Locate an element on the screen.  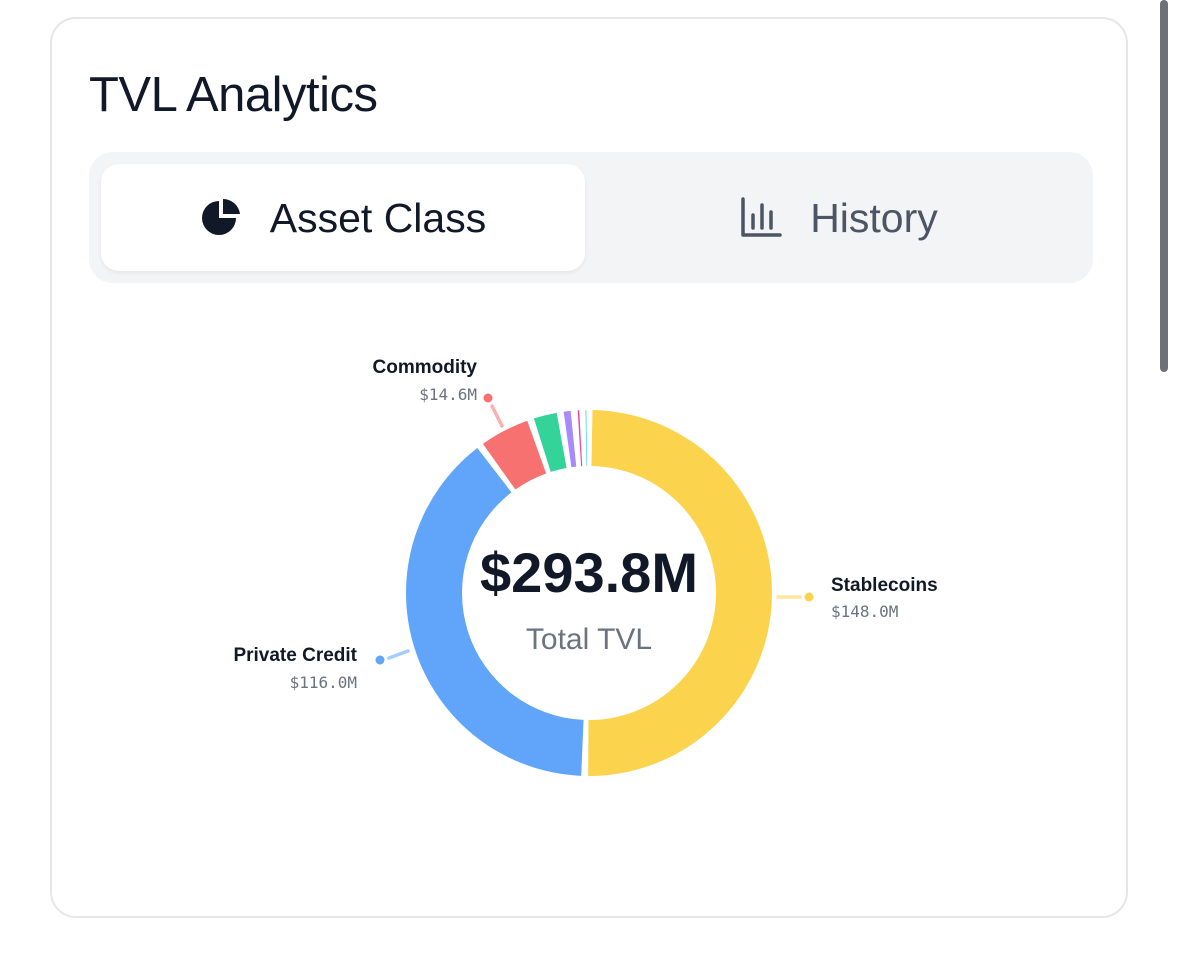
donut-slices is located at coordinates (589, 593).